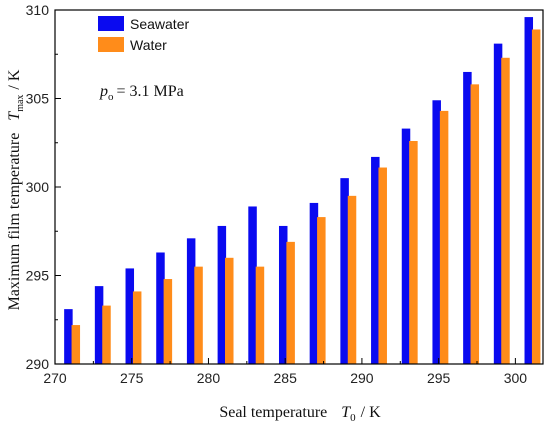  What do you see at coordinates (38, 364) in the screenshot?
I see `y-tick-label-290: 290` at bounding box center [38, 364].